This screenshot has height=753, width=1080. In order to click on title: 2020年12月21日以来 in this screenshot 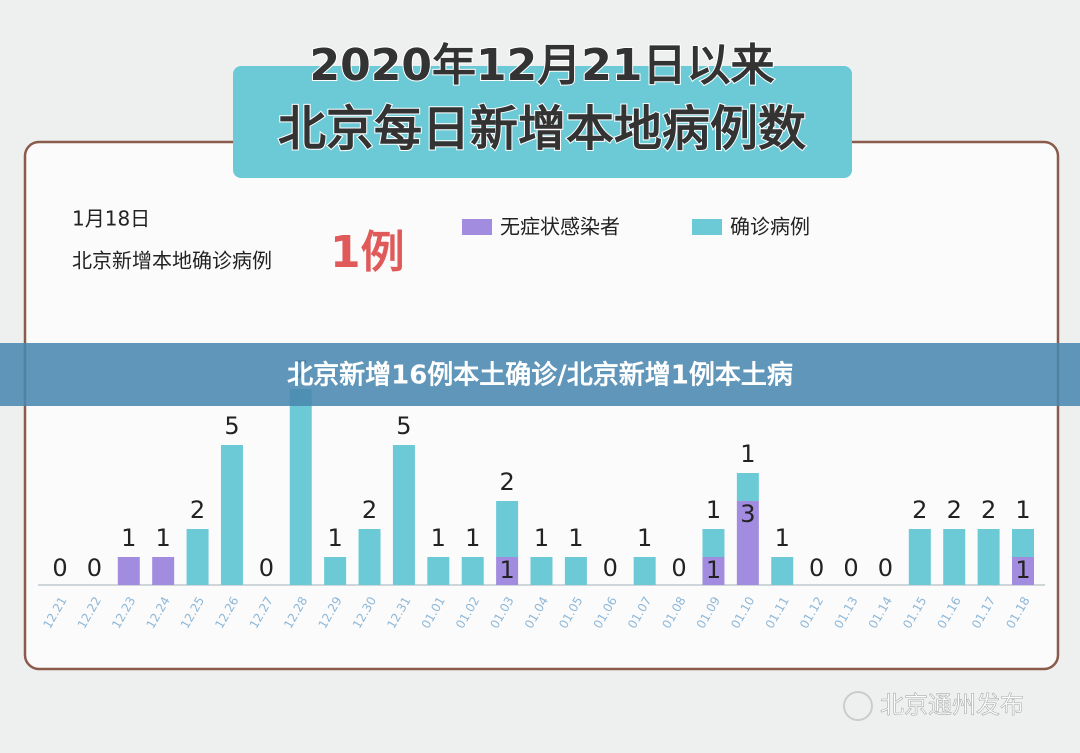, I will do `click(542, 65)`.